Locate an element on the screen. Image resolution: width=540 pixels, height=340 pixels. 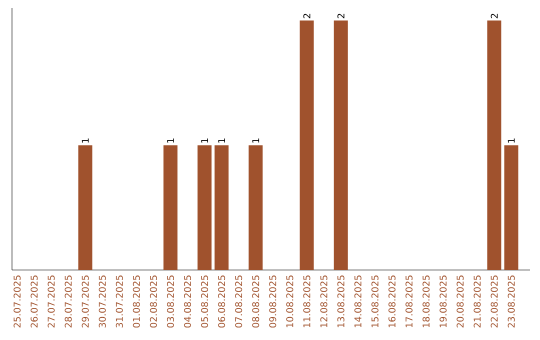
x-tick-label: 23.08.2025 is located at coordinates (511, 302).